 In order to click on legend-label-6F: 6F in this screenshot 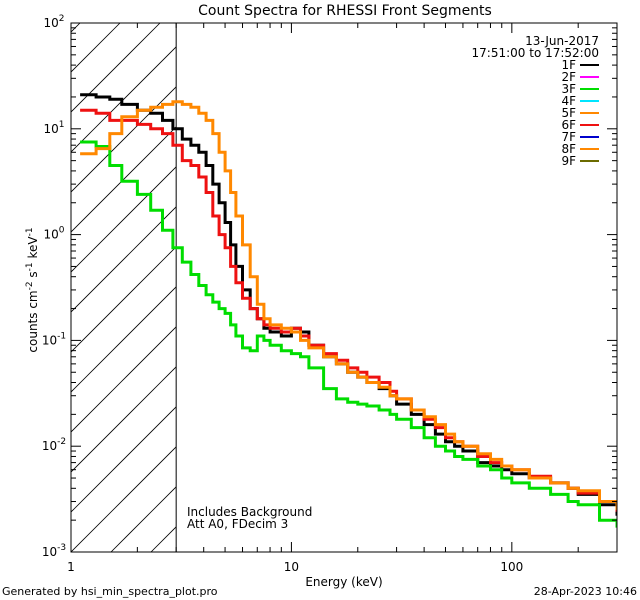, I will do `click(568, 125)`.